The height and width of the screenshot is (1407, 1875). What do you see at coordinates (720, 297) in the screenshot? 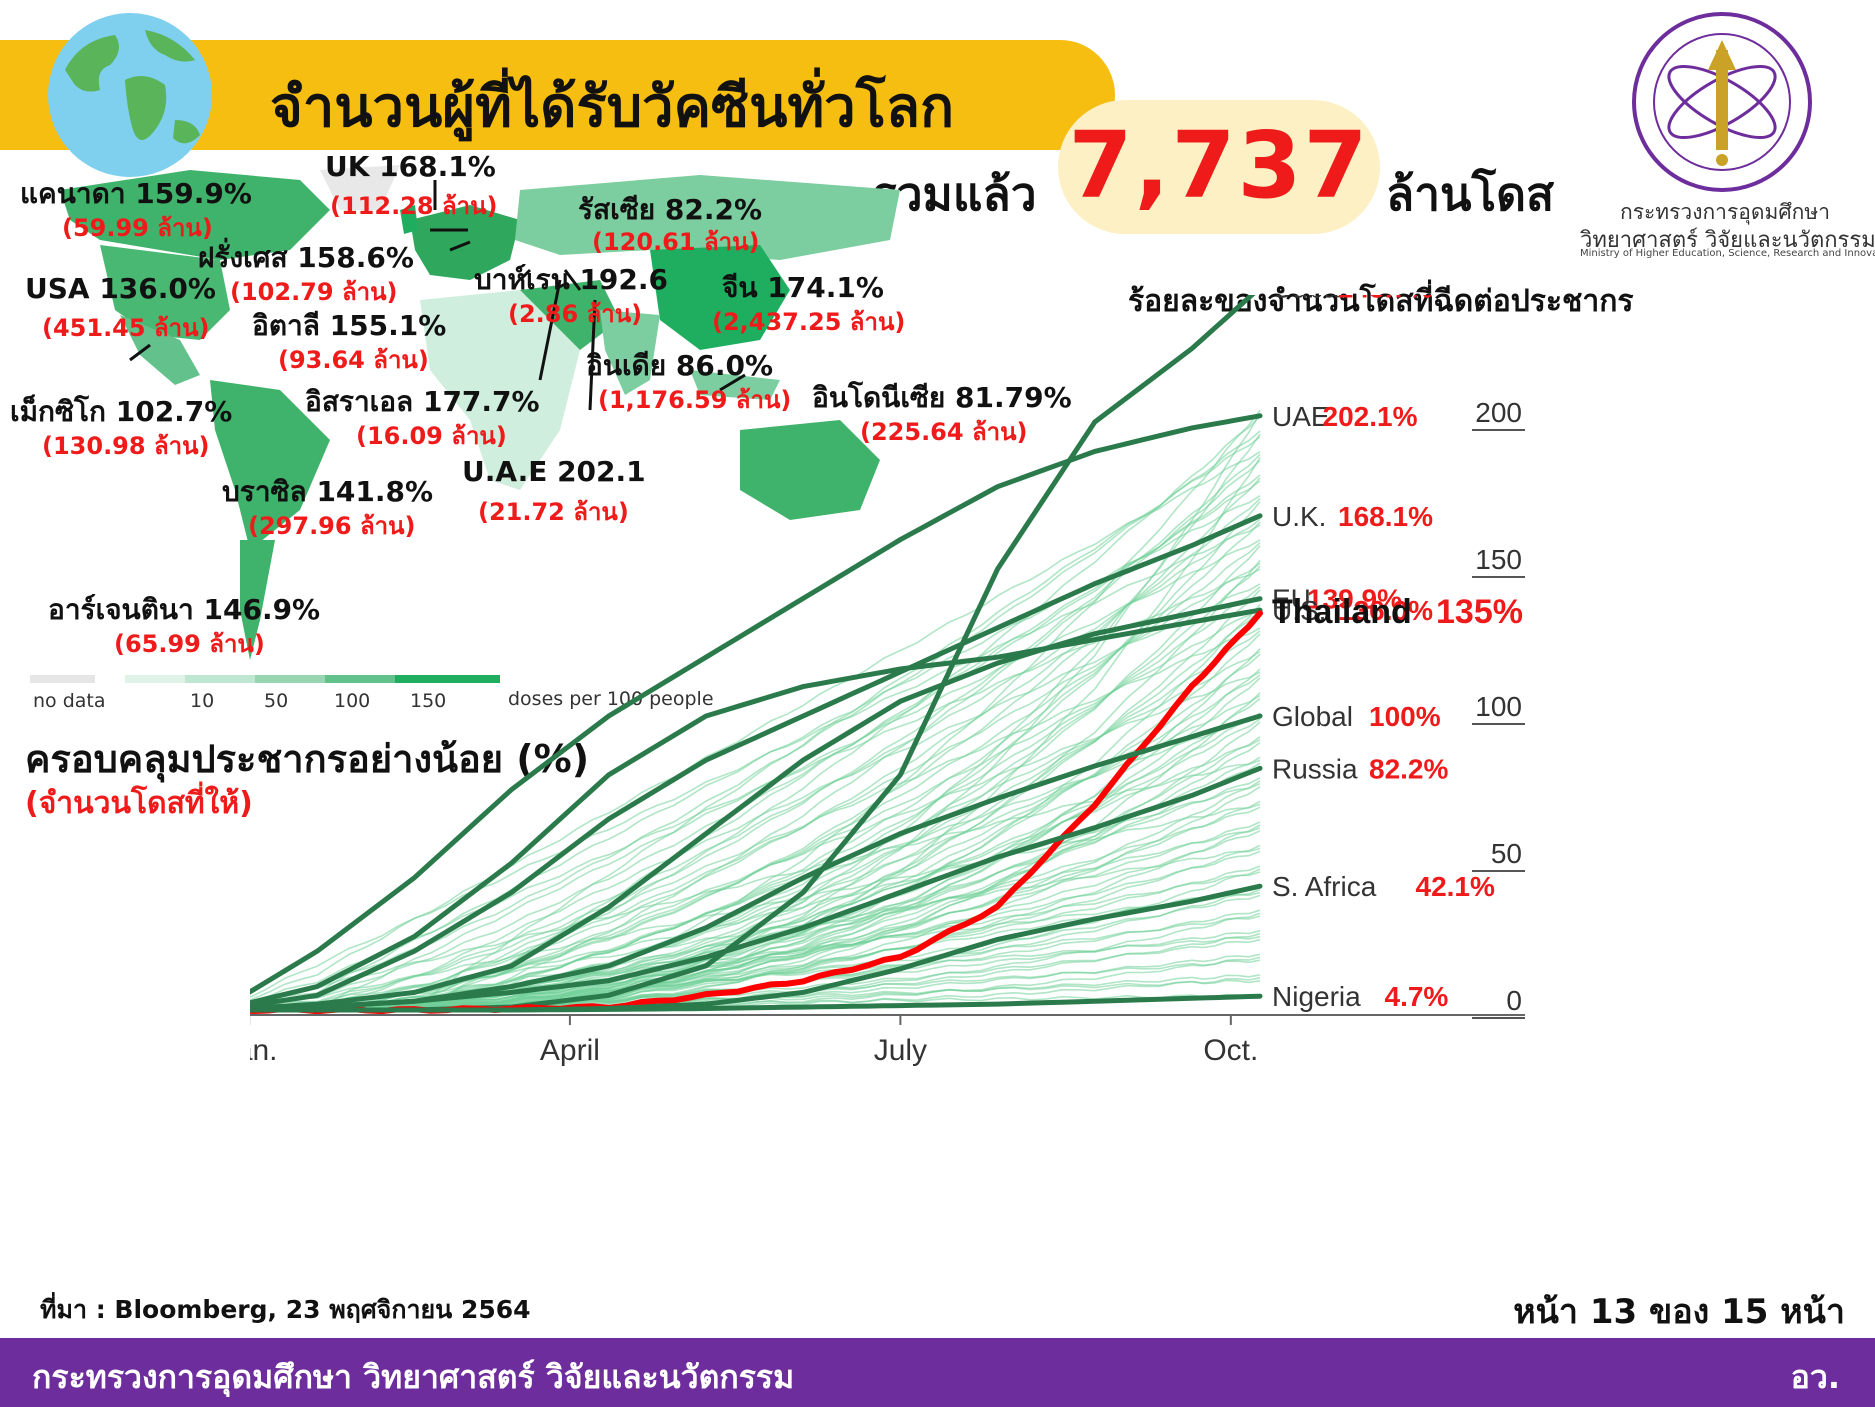
I see `map-china` at bounding box center [720, 297].